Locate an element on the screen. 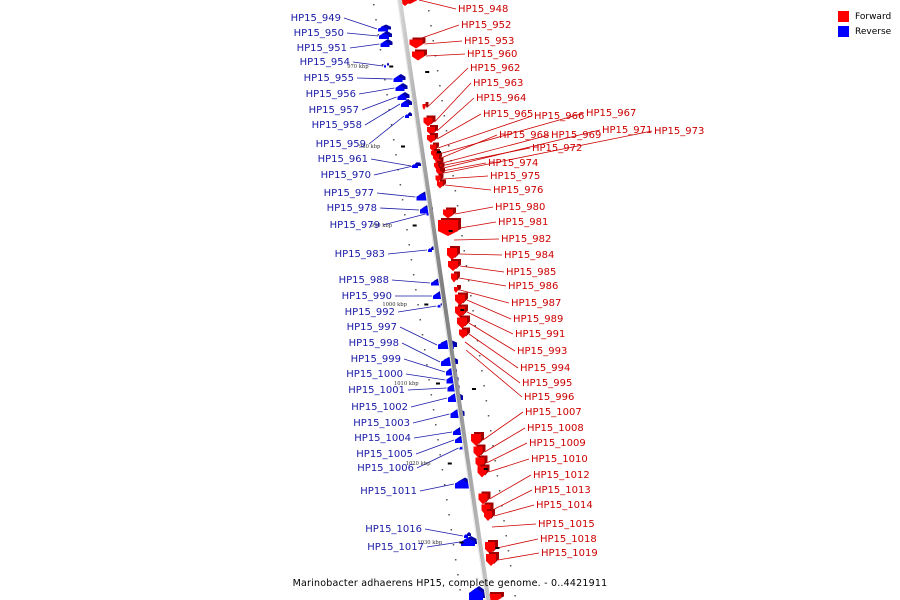 The width and height of the screenshot is (900, 600). legend: Forward Reverse is located at coordinates (864, 24).